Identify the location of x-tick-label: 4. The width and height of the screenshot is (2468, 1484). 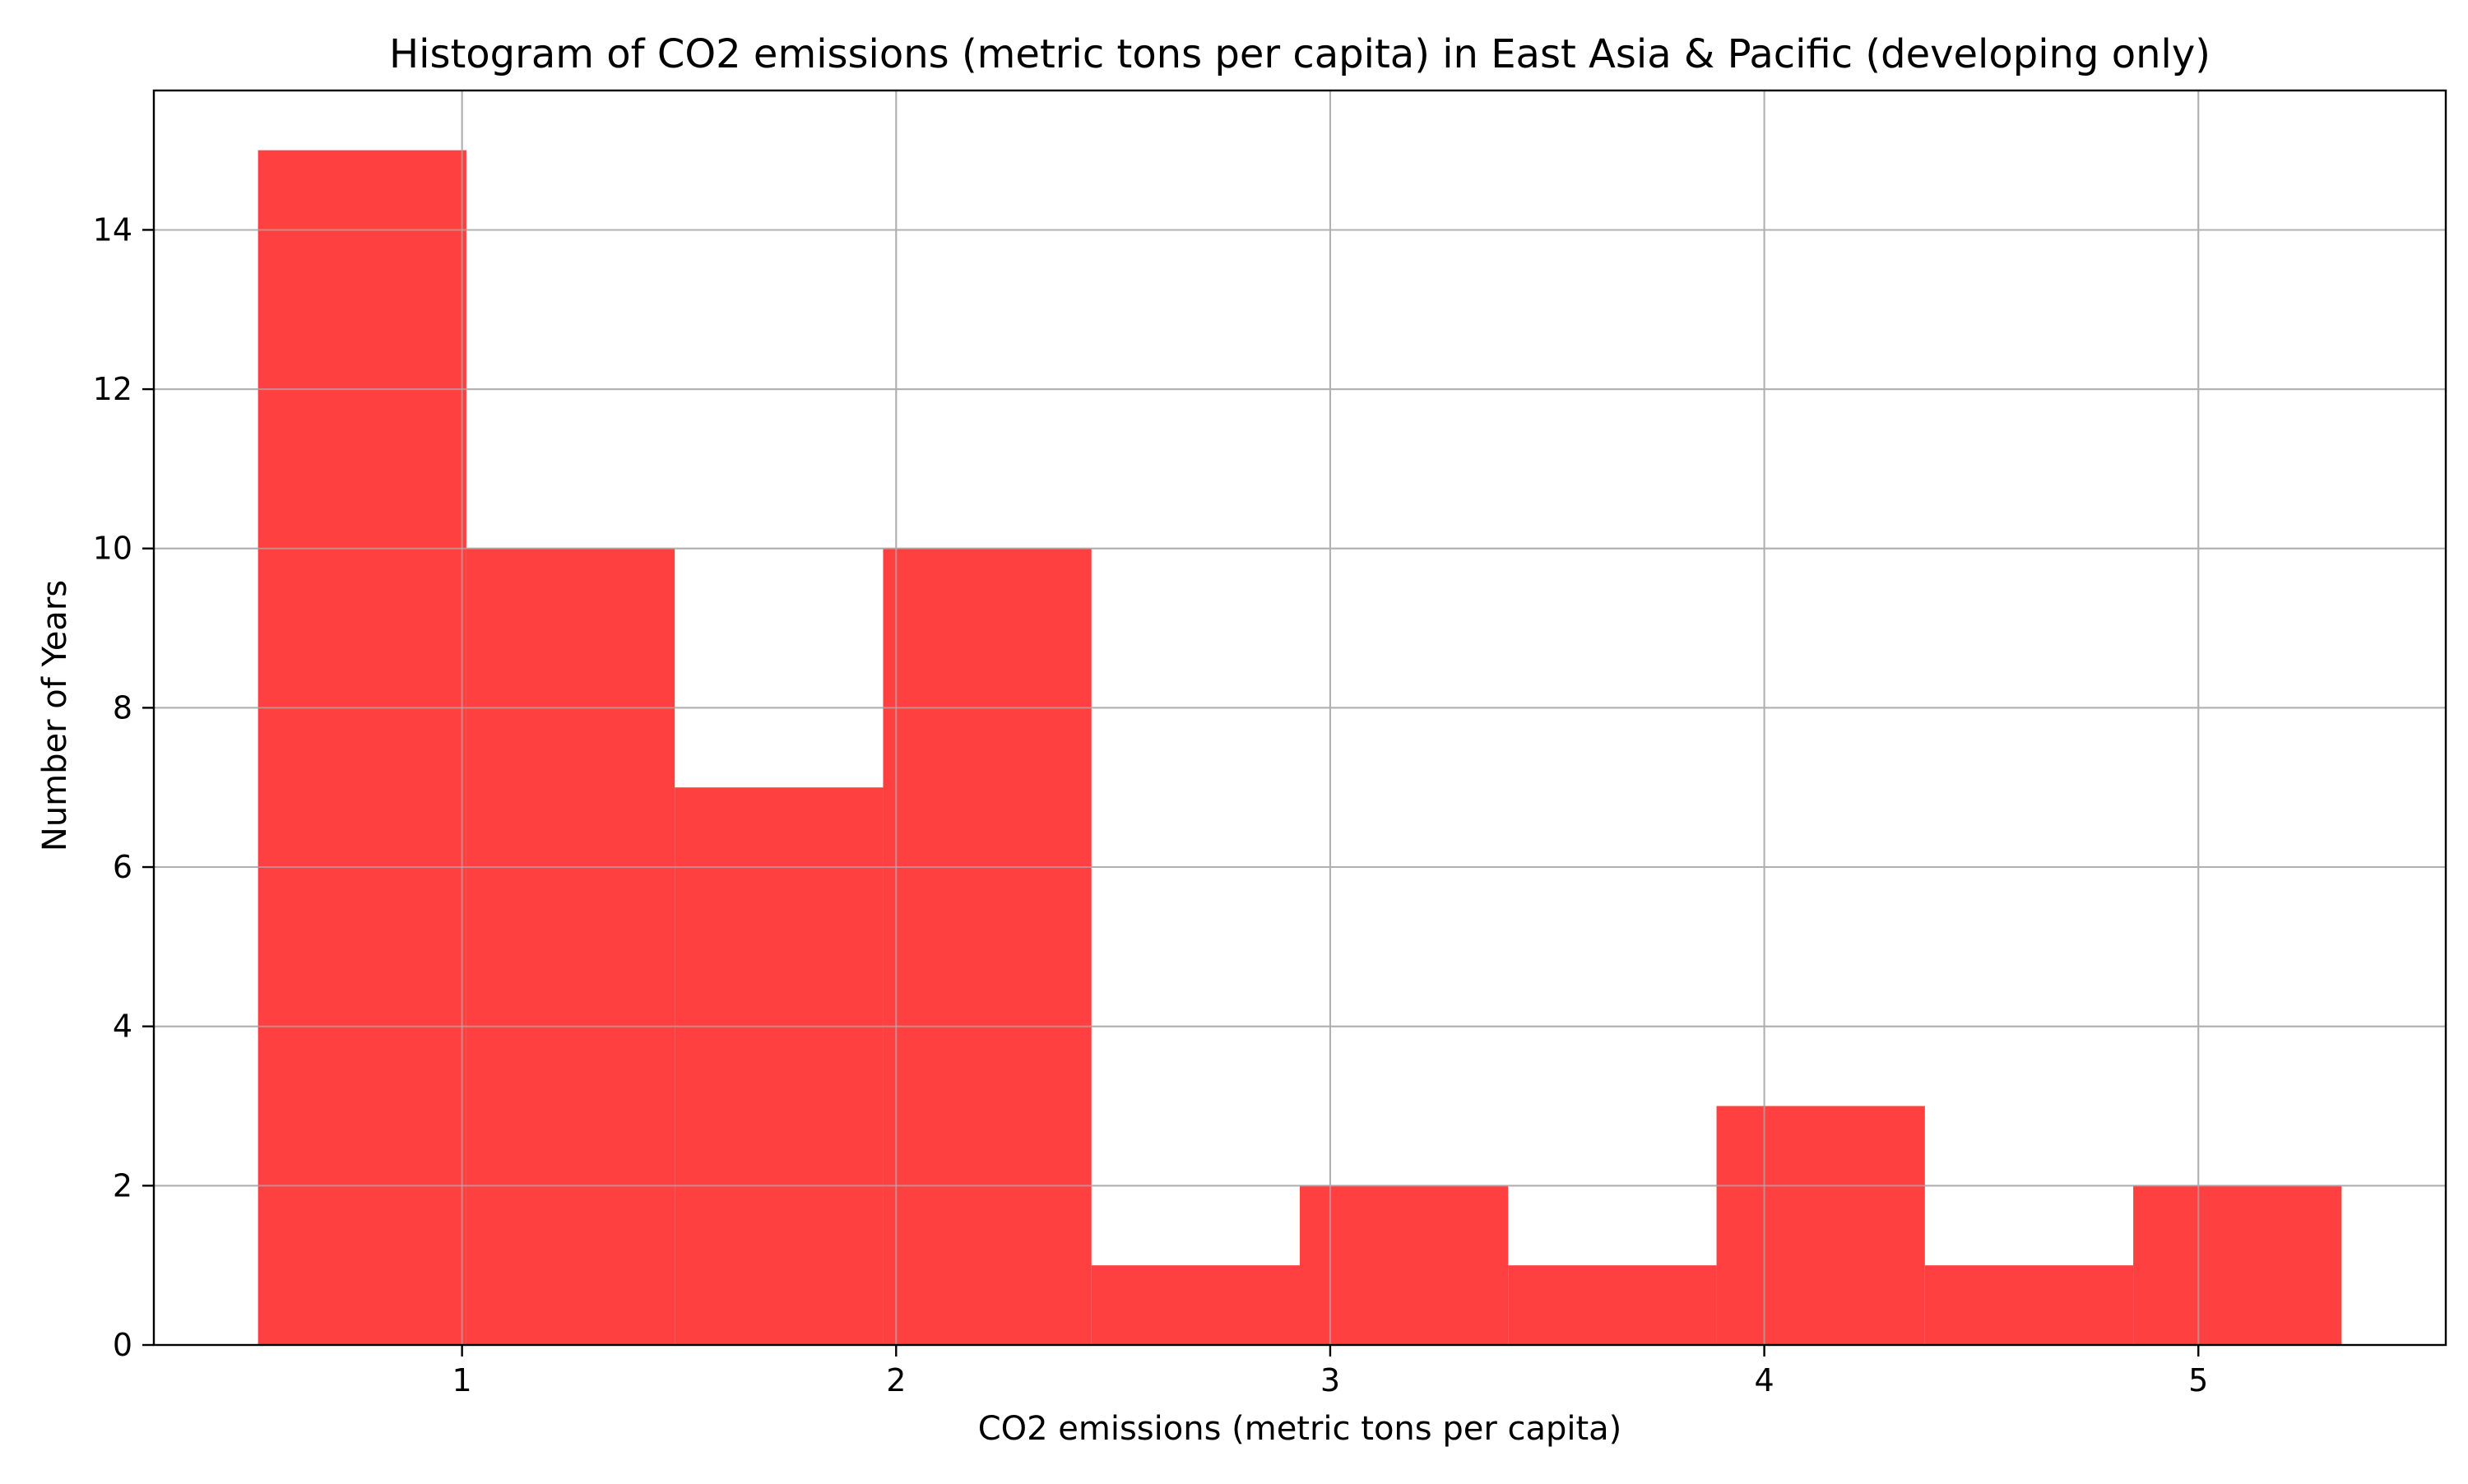
(1764, 1380).